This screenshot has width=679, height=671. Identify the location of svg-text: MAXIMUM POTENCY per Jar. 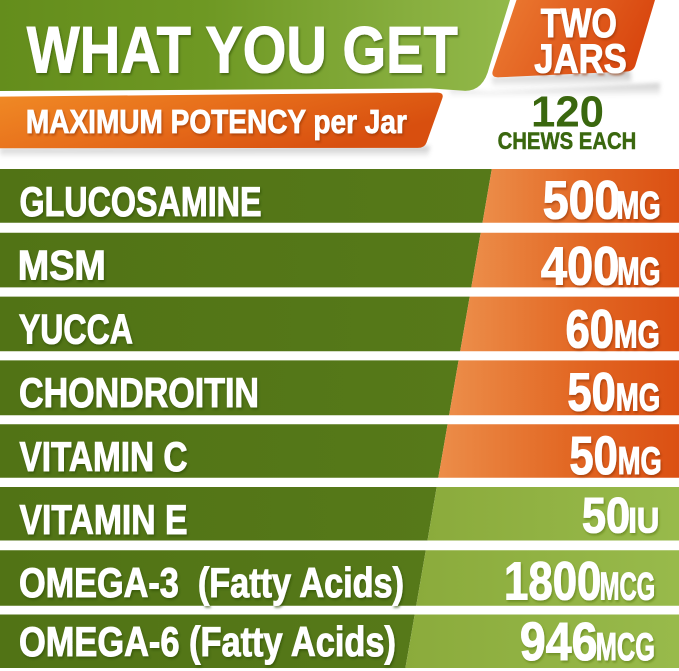
(216, 122).